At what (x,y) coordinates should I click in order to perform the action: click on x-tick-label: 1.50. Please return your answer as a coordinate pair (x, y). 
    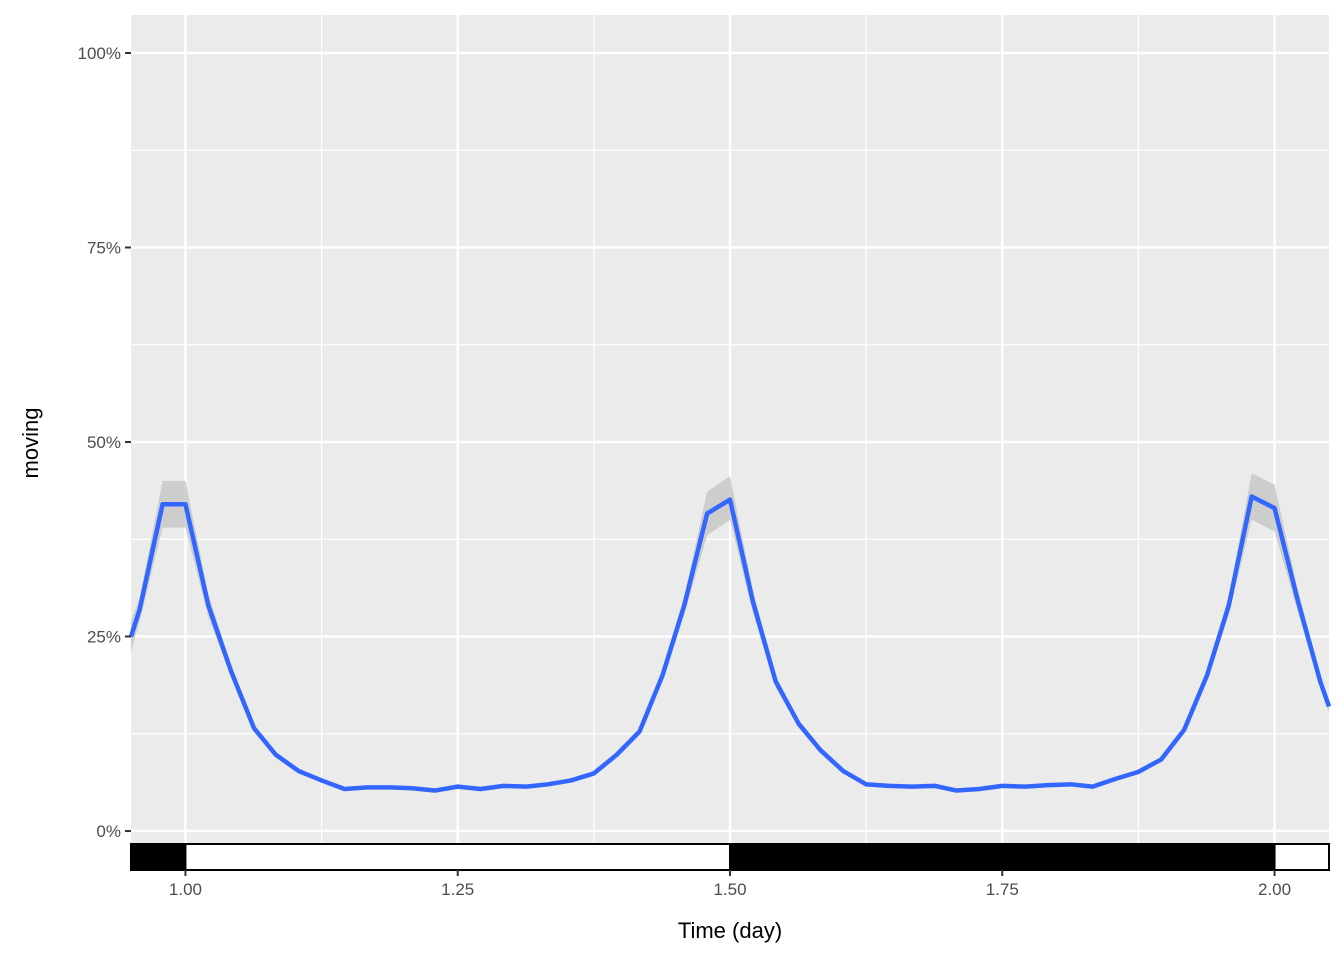
    Looking at the image, I should click on (729, 889).